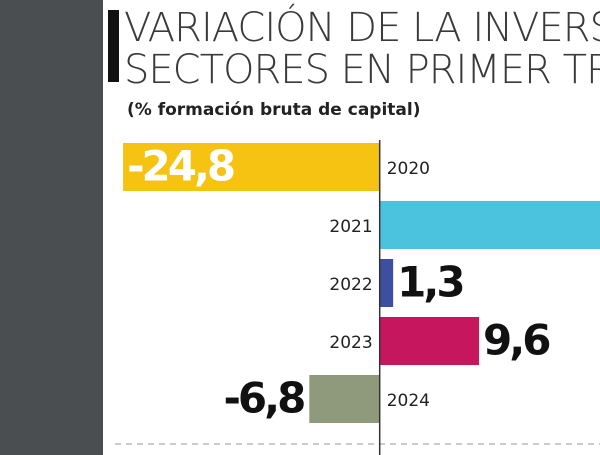 The height and width of the screenshot is (455, 600). Describe the element at coordinates (429, 282) in the screenshot. I see `value-label: 1,3` at that location.